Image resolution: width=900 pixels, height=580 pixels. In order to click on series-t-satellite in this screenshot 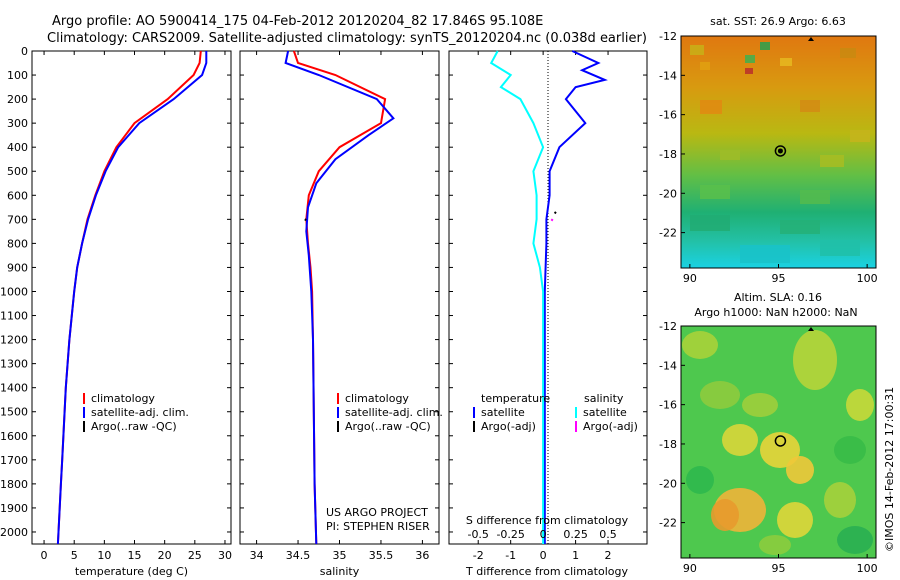, I will do `click(575, 297)`.